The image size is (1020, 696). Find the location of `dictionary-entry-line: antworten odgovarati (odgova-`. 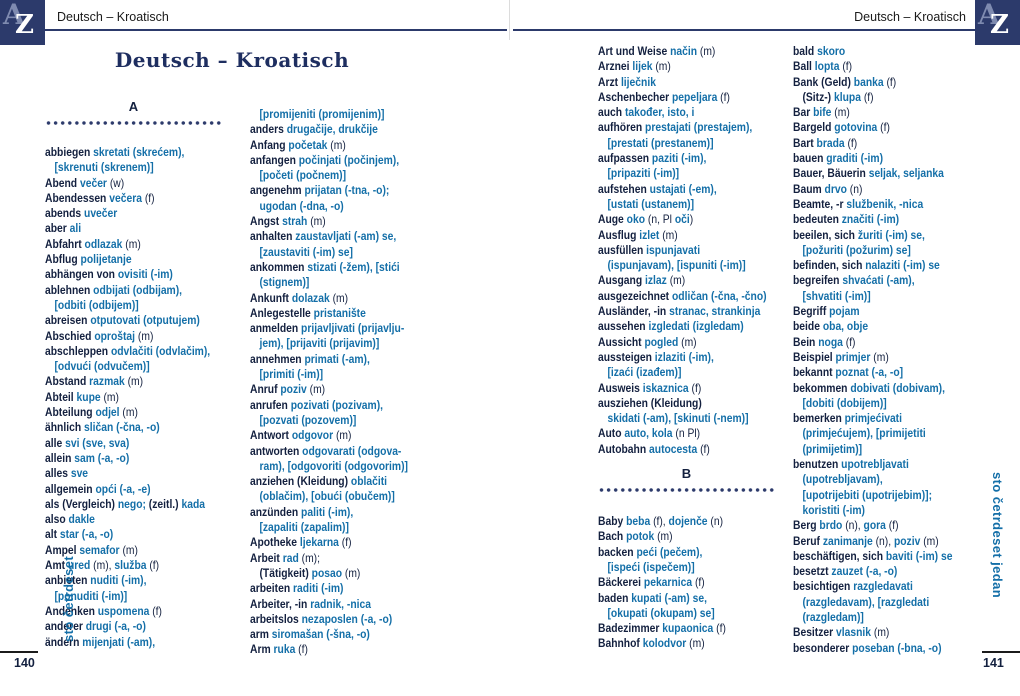

dictionary-entry-line: antworten odgovarati (odgova- is located at coordinates (326, 450).